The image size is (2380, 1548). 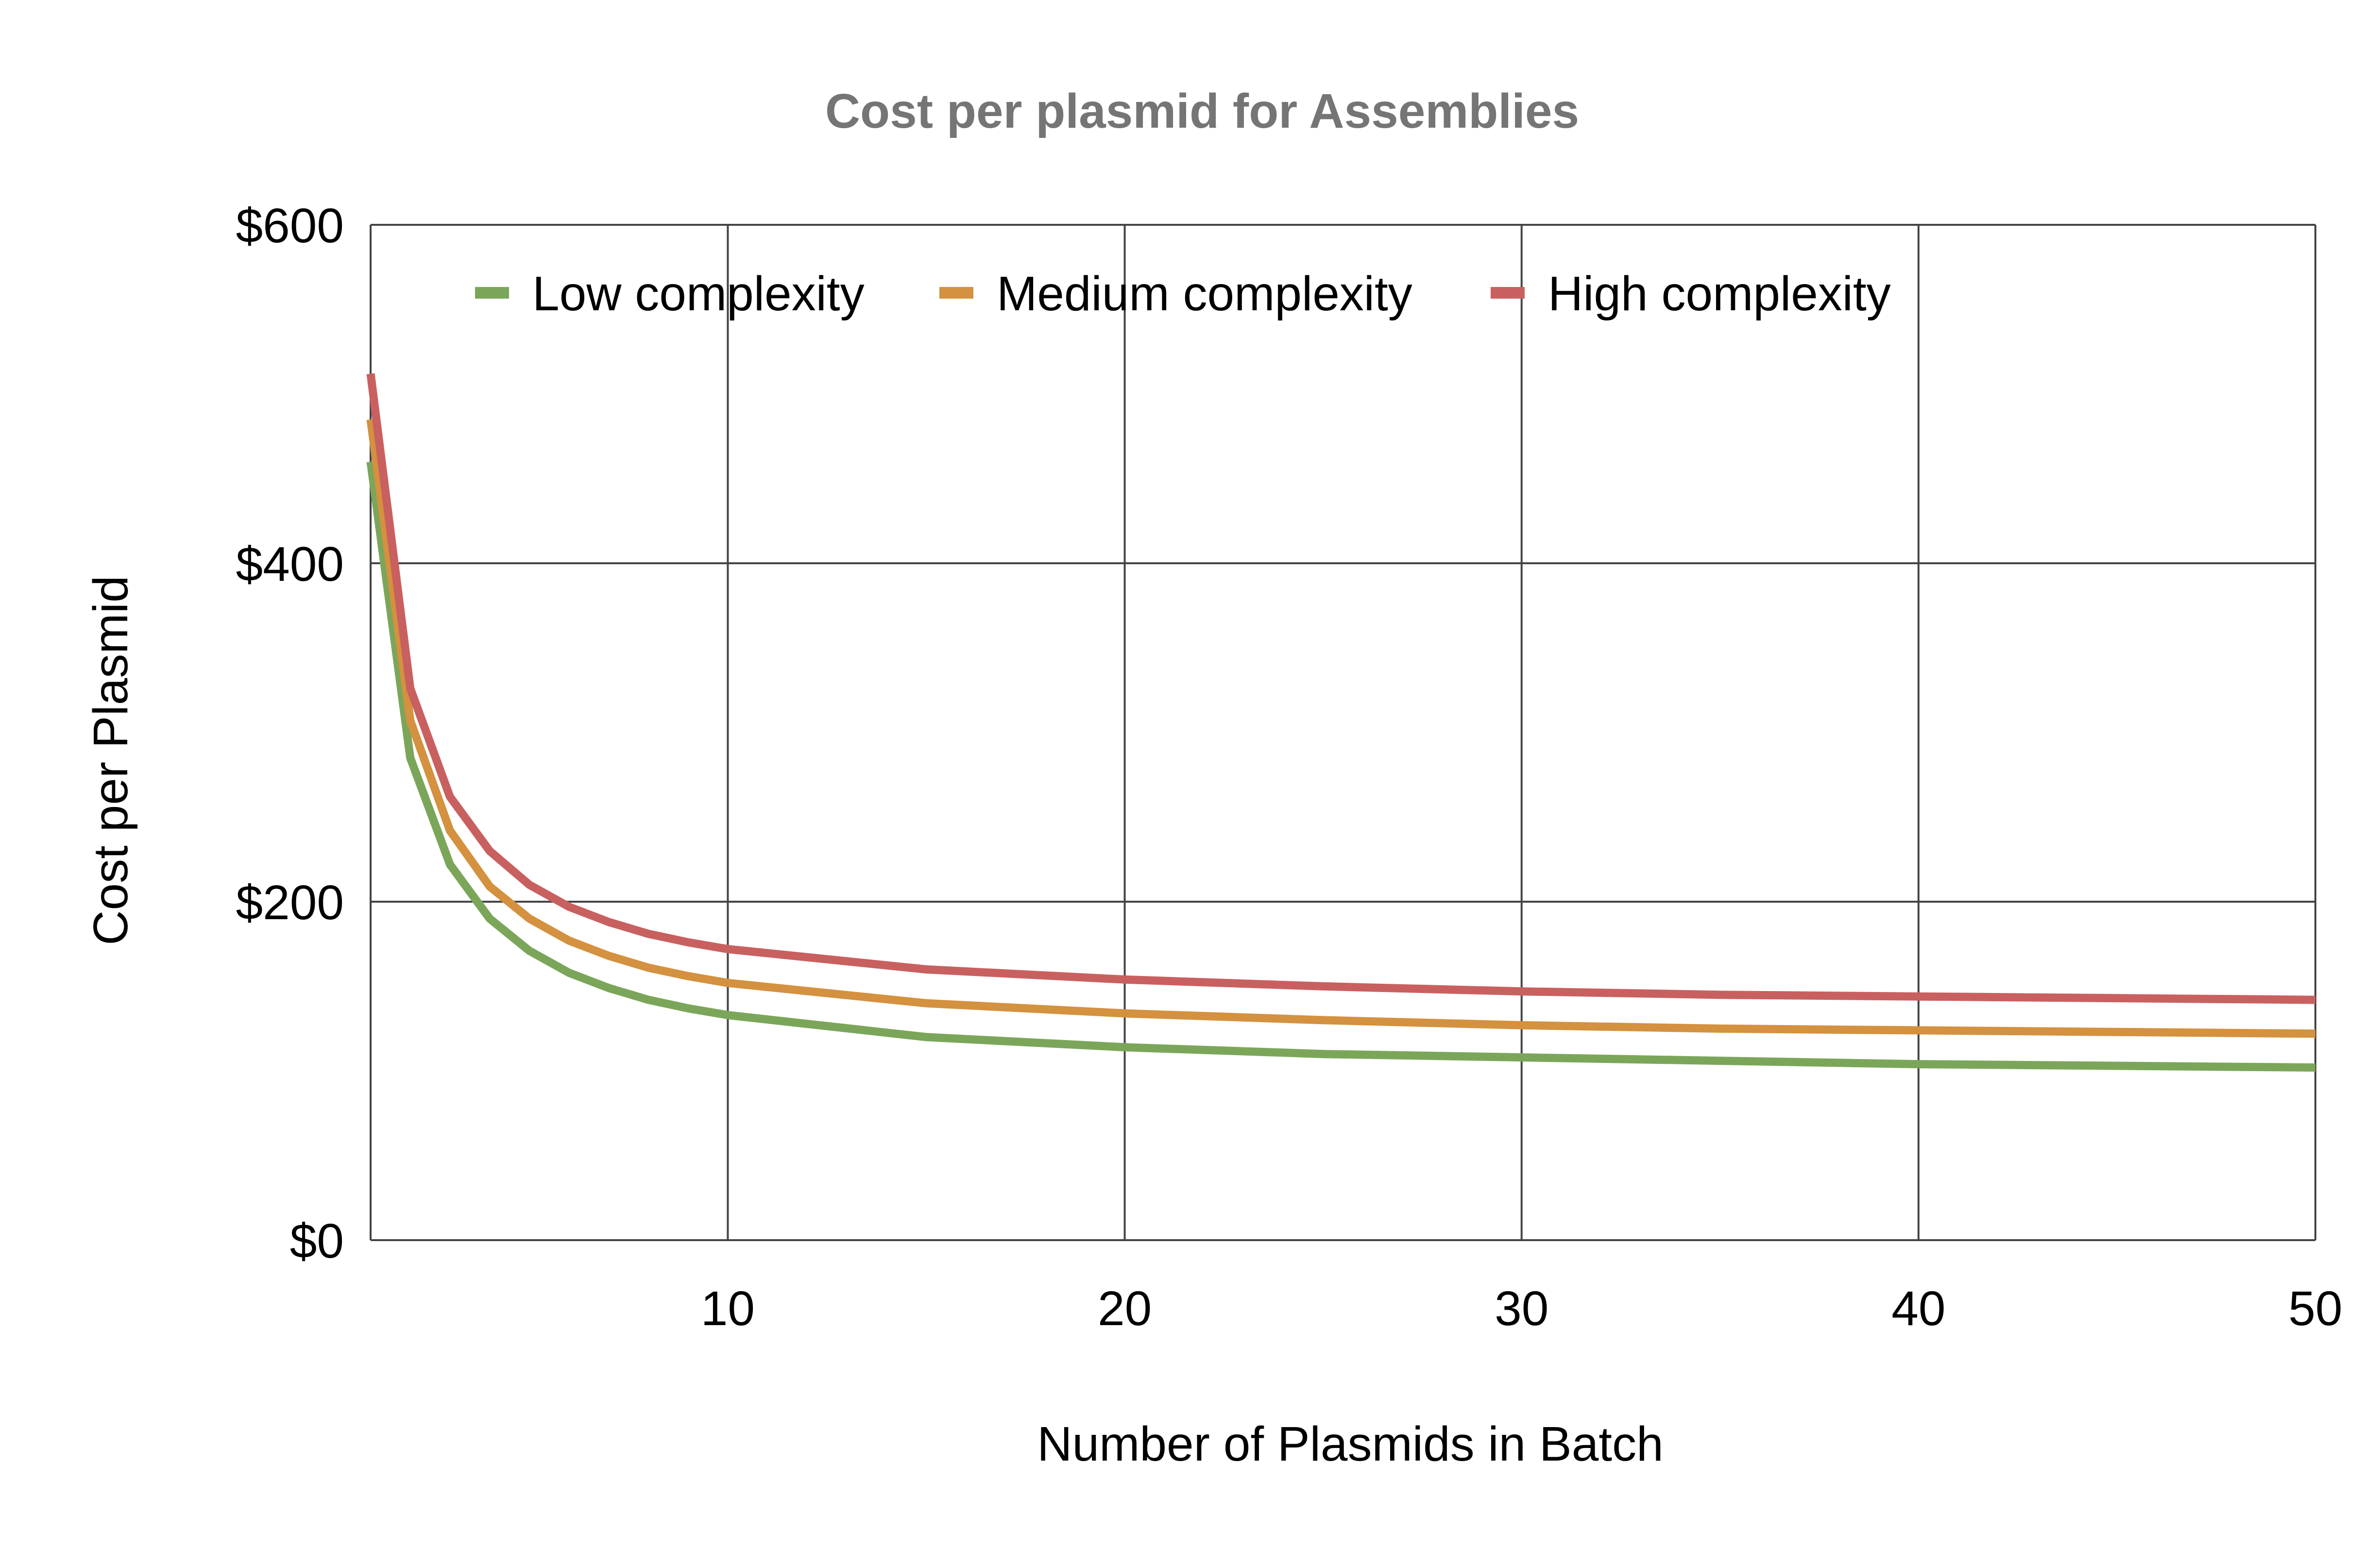 What do you see at coordinates (290, 226) in the screenshot?
I see `y-tick-label: $600` at bounding box center [290, 226].